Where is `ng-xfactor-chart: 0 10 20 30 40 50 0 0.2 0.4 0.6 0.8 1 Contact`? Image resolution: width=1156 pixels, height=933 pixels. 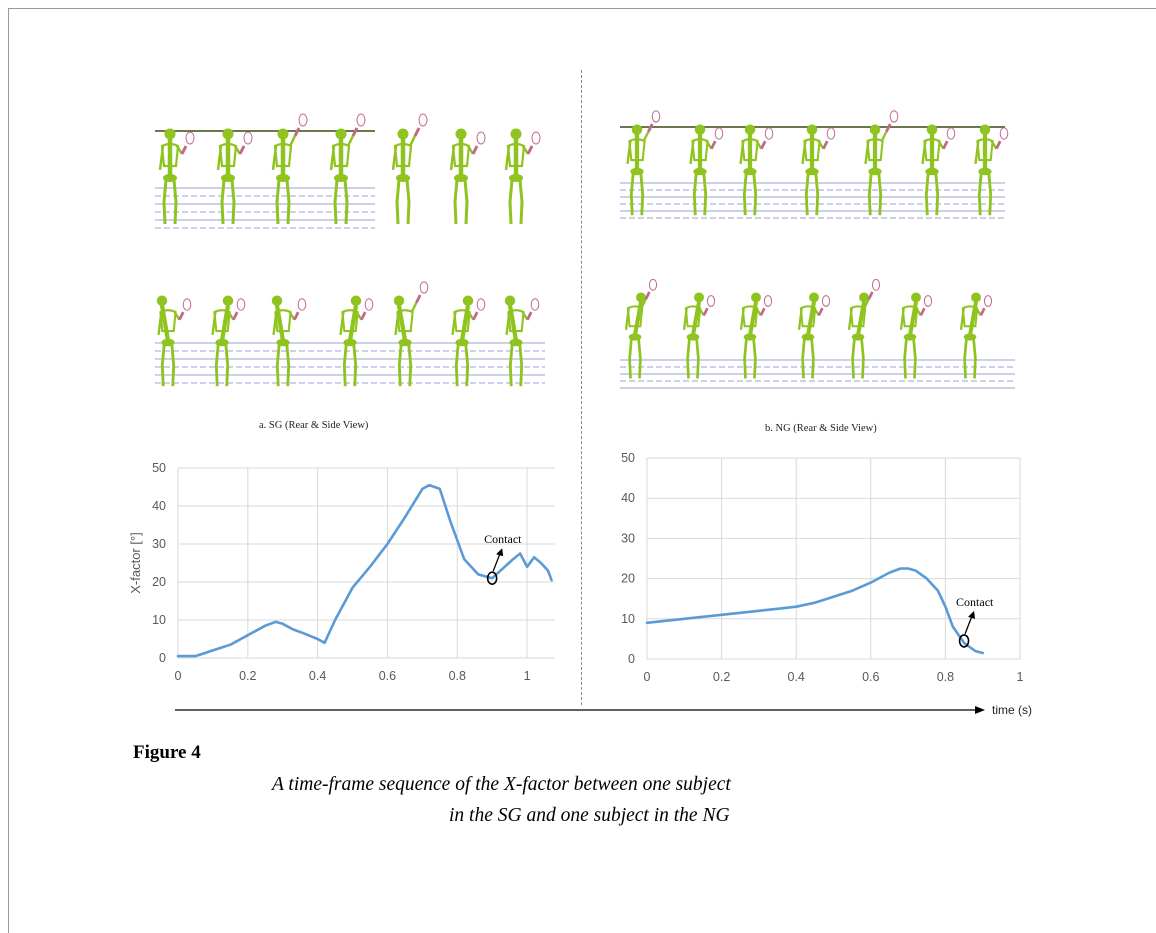
ng-xfactor-chart: 0 10 20 30 40 50 0 0.2 0.4 0.6 0.8 1 Contact is located at coordinates (822, 567).